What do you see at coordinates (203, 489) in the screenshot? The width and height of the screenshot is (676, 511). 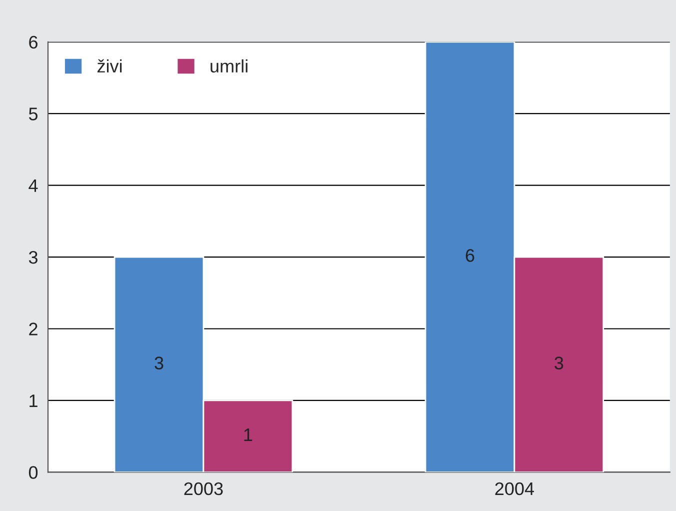 I see `x-tick-label: 2003` at bounding box center [203, 489].